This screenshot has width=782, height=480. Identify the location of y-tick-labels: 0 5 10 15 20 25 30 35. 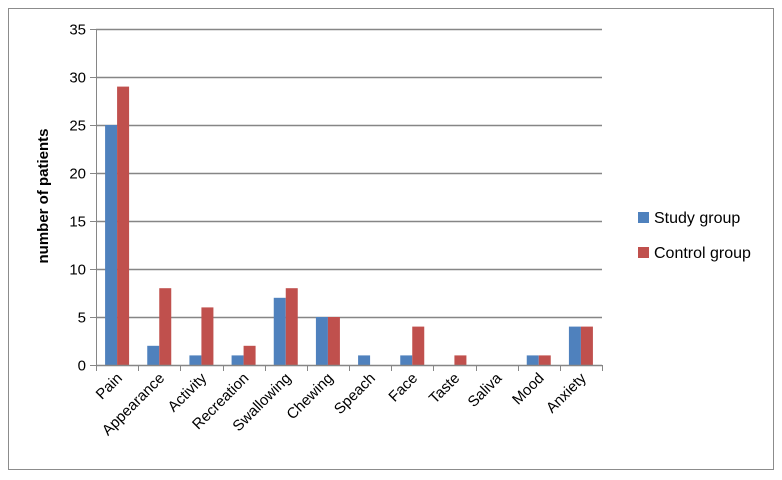
(77, 198).